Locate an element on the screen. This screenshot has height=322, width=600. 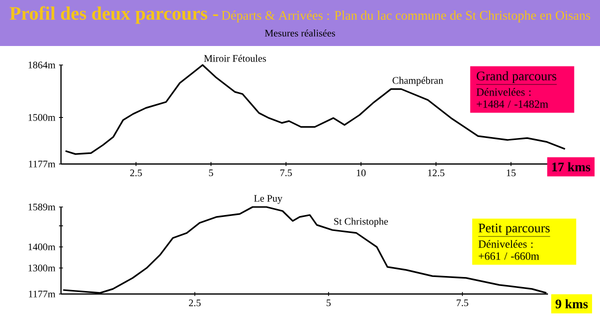
annotation: Miroir Fétoules is located at coordinates (235, 58).